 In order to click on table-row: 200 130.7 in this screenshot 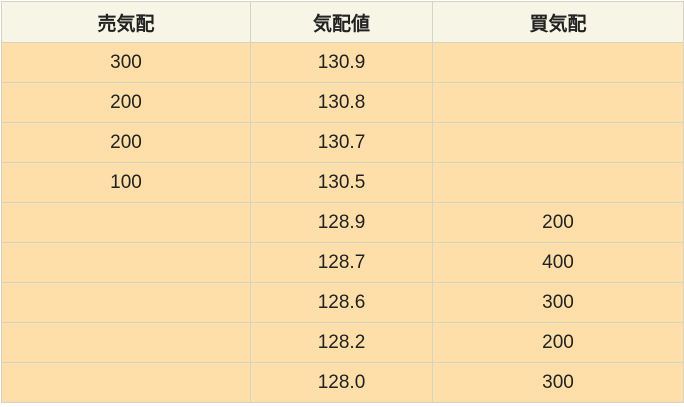, I will do `click(342, 142)`.